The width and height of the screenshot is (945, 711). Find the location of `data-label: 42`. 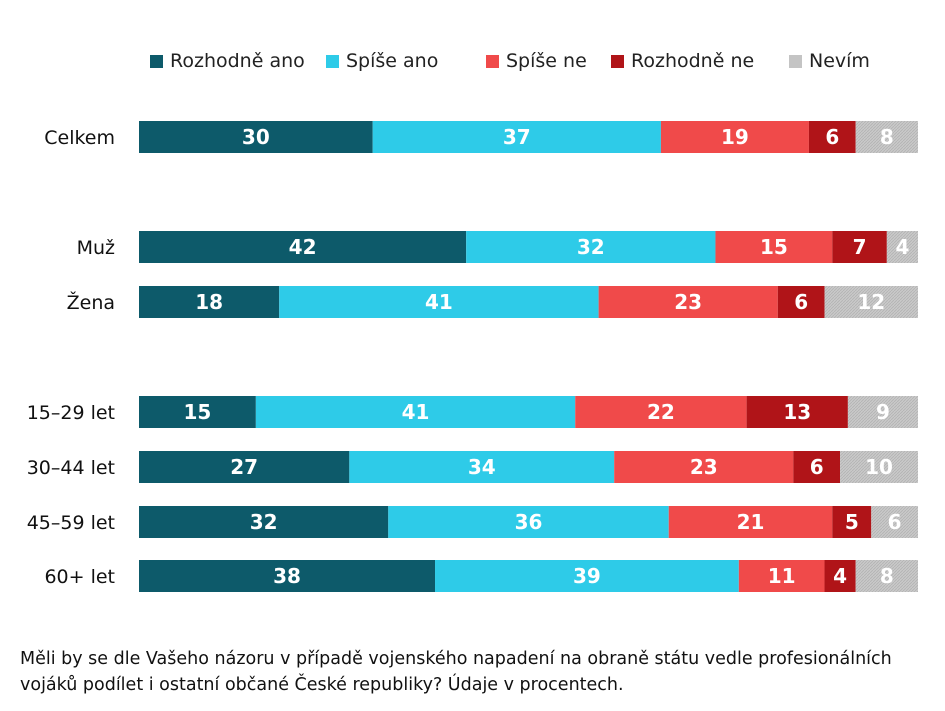

data-label: 42 is located at coordinates (303, 247).